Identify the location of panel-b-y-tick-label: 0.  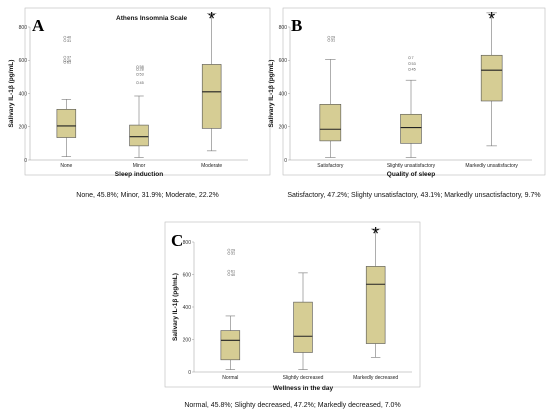
(285, 161).